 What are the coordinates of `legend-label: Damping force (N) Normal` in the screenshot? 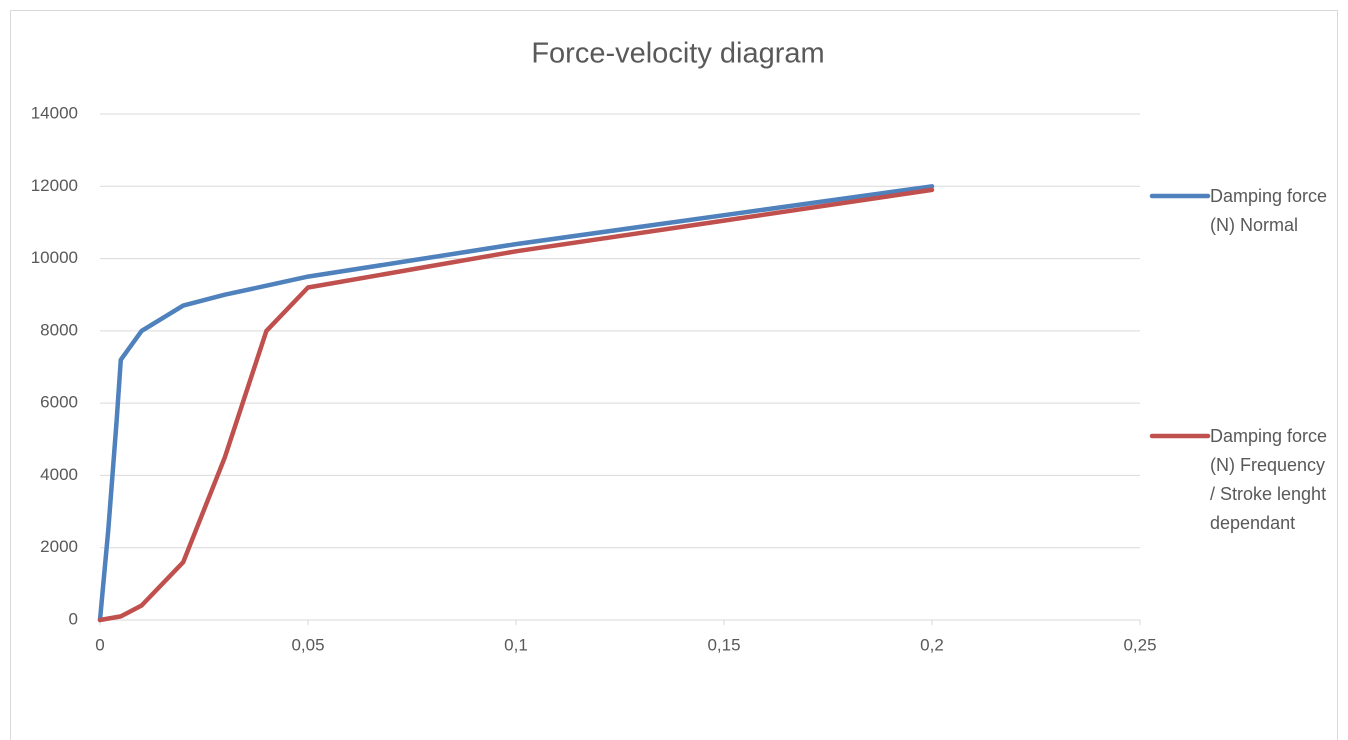 It's located at (1269, 210).